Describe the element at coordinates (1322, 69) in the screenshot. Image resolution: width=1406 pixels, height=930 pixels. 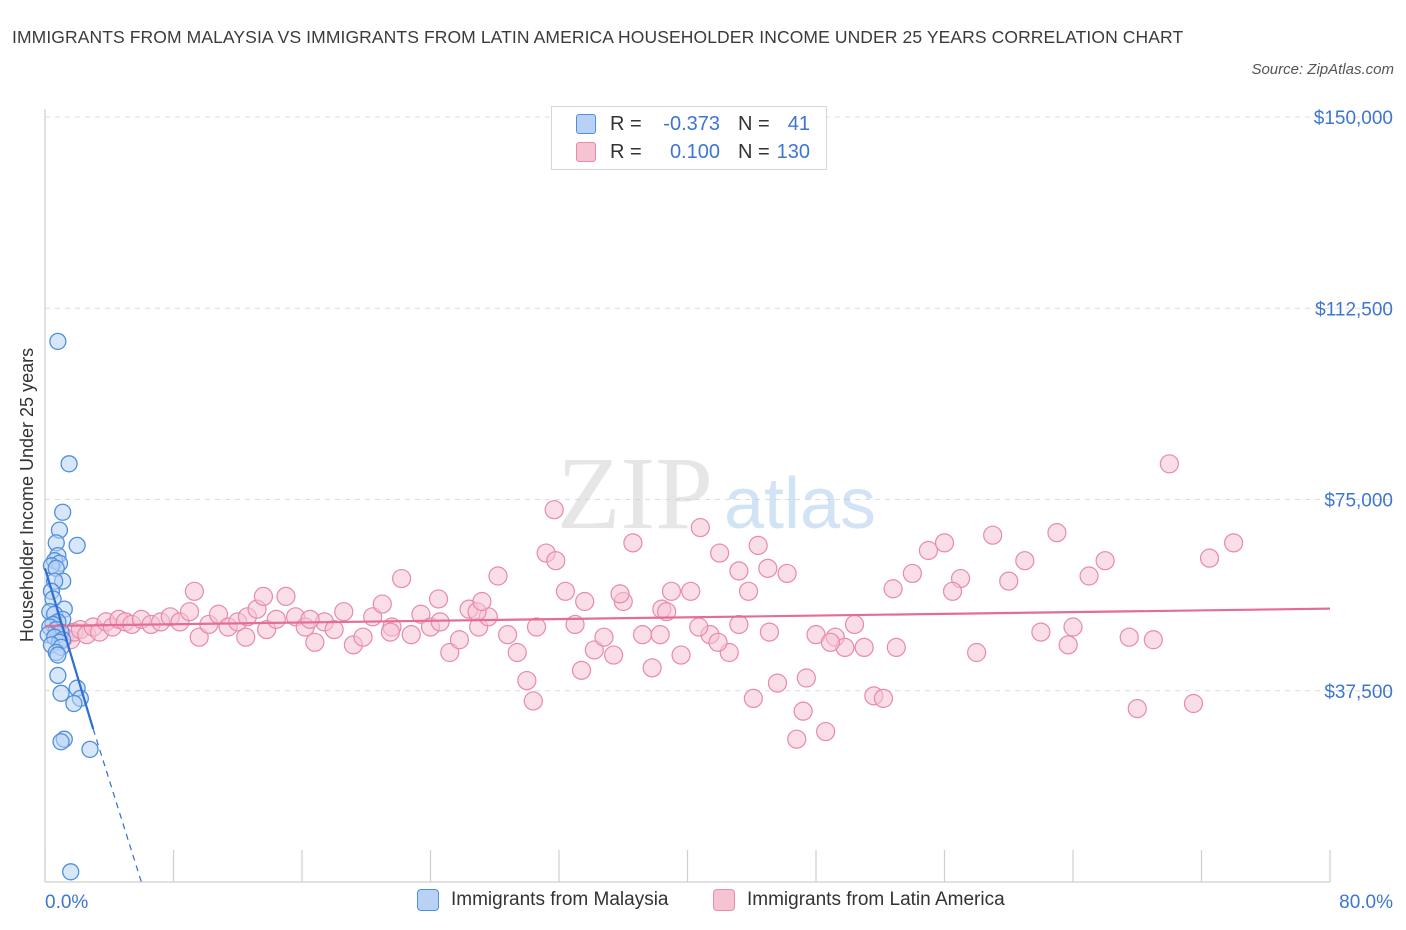
I see `chart-source: Source: ZipAtlas.com` at that location.